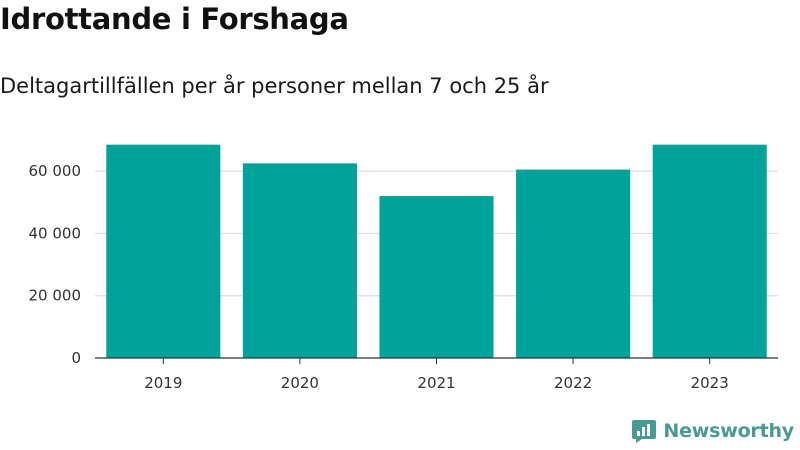 Image resolution: width=800 pixels, height=450 pixels. What do you see at coordinates (55, 296) in the screenshot?
I see `y-tick-label: 20 000` at bounding box center [55, 296].